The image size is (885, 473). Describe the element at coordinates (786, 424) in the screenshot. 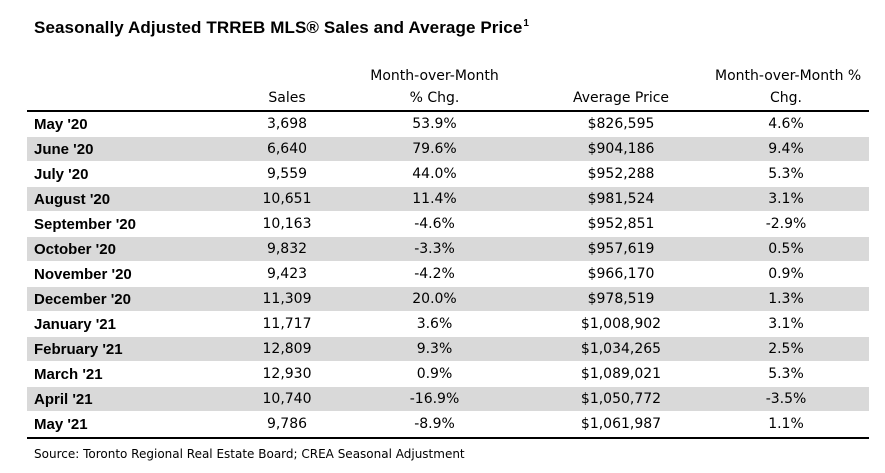

I see `price-mom-change-cell: 1.1%` at that location.